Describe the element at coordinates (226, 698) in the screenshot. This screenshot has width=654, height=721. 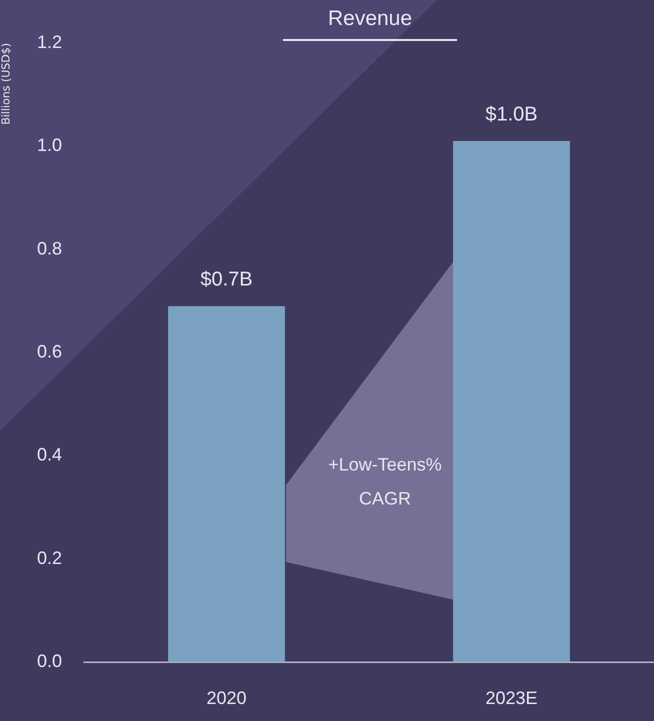
I see `x-tick-label: 2020` at that location.